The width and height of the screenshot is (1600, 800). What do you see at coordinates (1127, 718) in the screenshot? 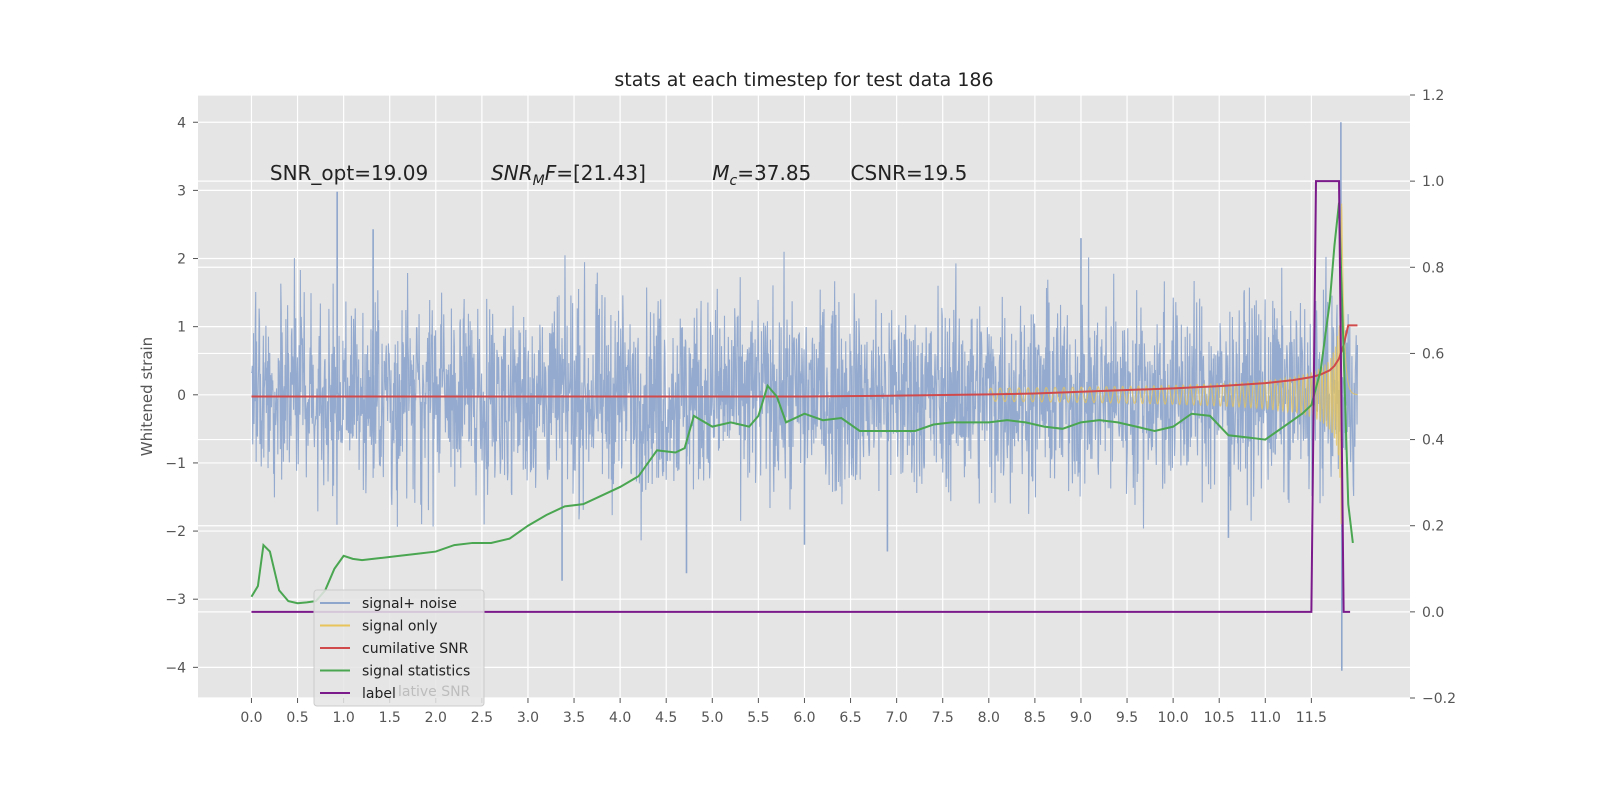
I see `x-tick-label: 9.5` at bounding box center [1127, 718].